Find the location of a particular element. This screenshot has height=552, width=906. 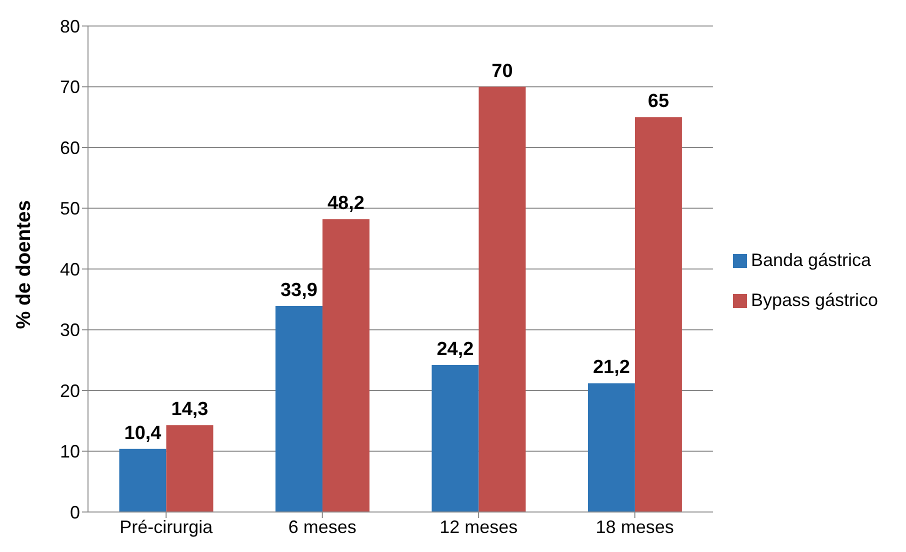

y-tick-label: 70 is located at coordinates (70, 87).